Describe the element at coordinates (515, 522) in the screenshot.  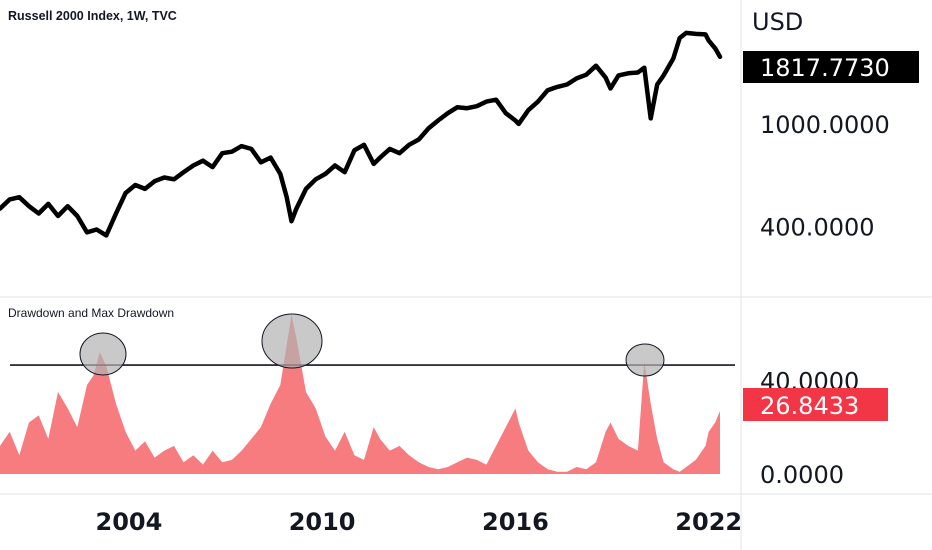
I see `time-tick-label: 2016` at that location.